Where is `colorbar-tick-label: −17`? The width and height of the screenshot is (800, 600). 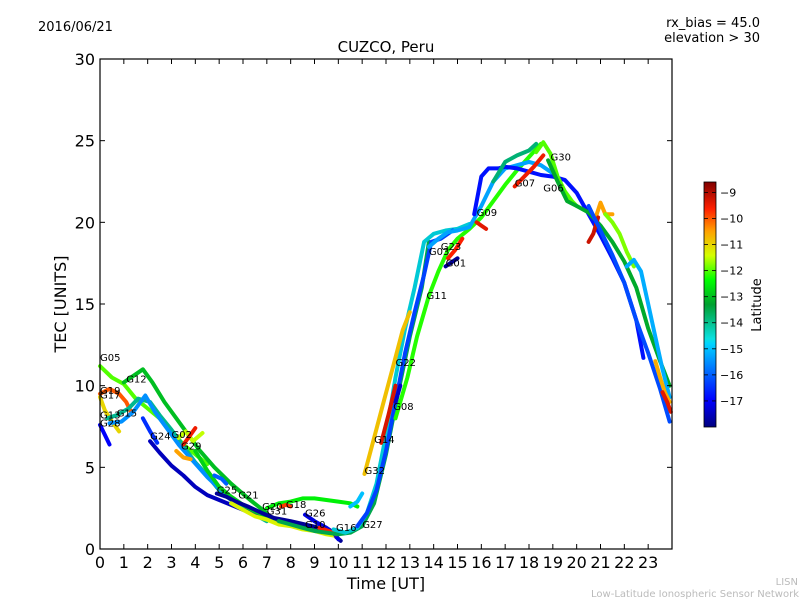 colorbar-tick-label: −17 is located at coordinates (731, 401).